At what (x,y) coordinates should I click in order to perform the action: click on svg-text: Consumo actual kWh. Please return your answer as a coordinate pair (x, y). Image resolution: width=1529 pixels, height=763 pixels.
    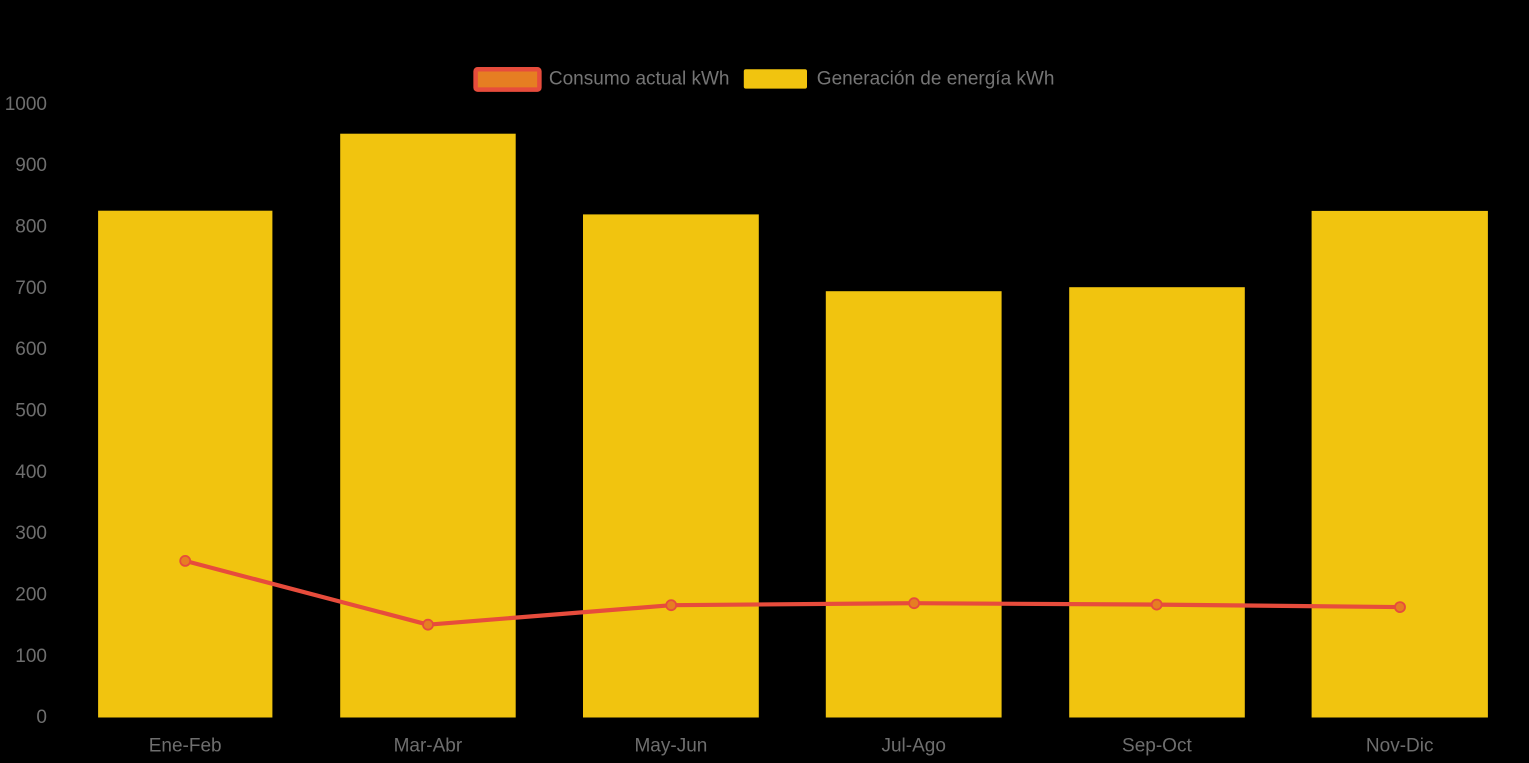
    Looking at the image, I should click on (639, 78).